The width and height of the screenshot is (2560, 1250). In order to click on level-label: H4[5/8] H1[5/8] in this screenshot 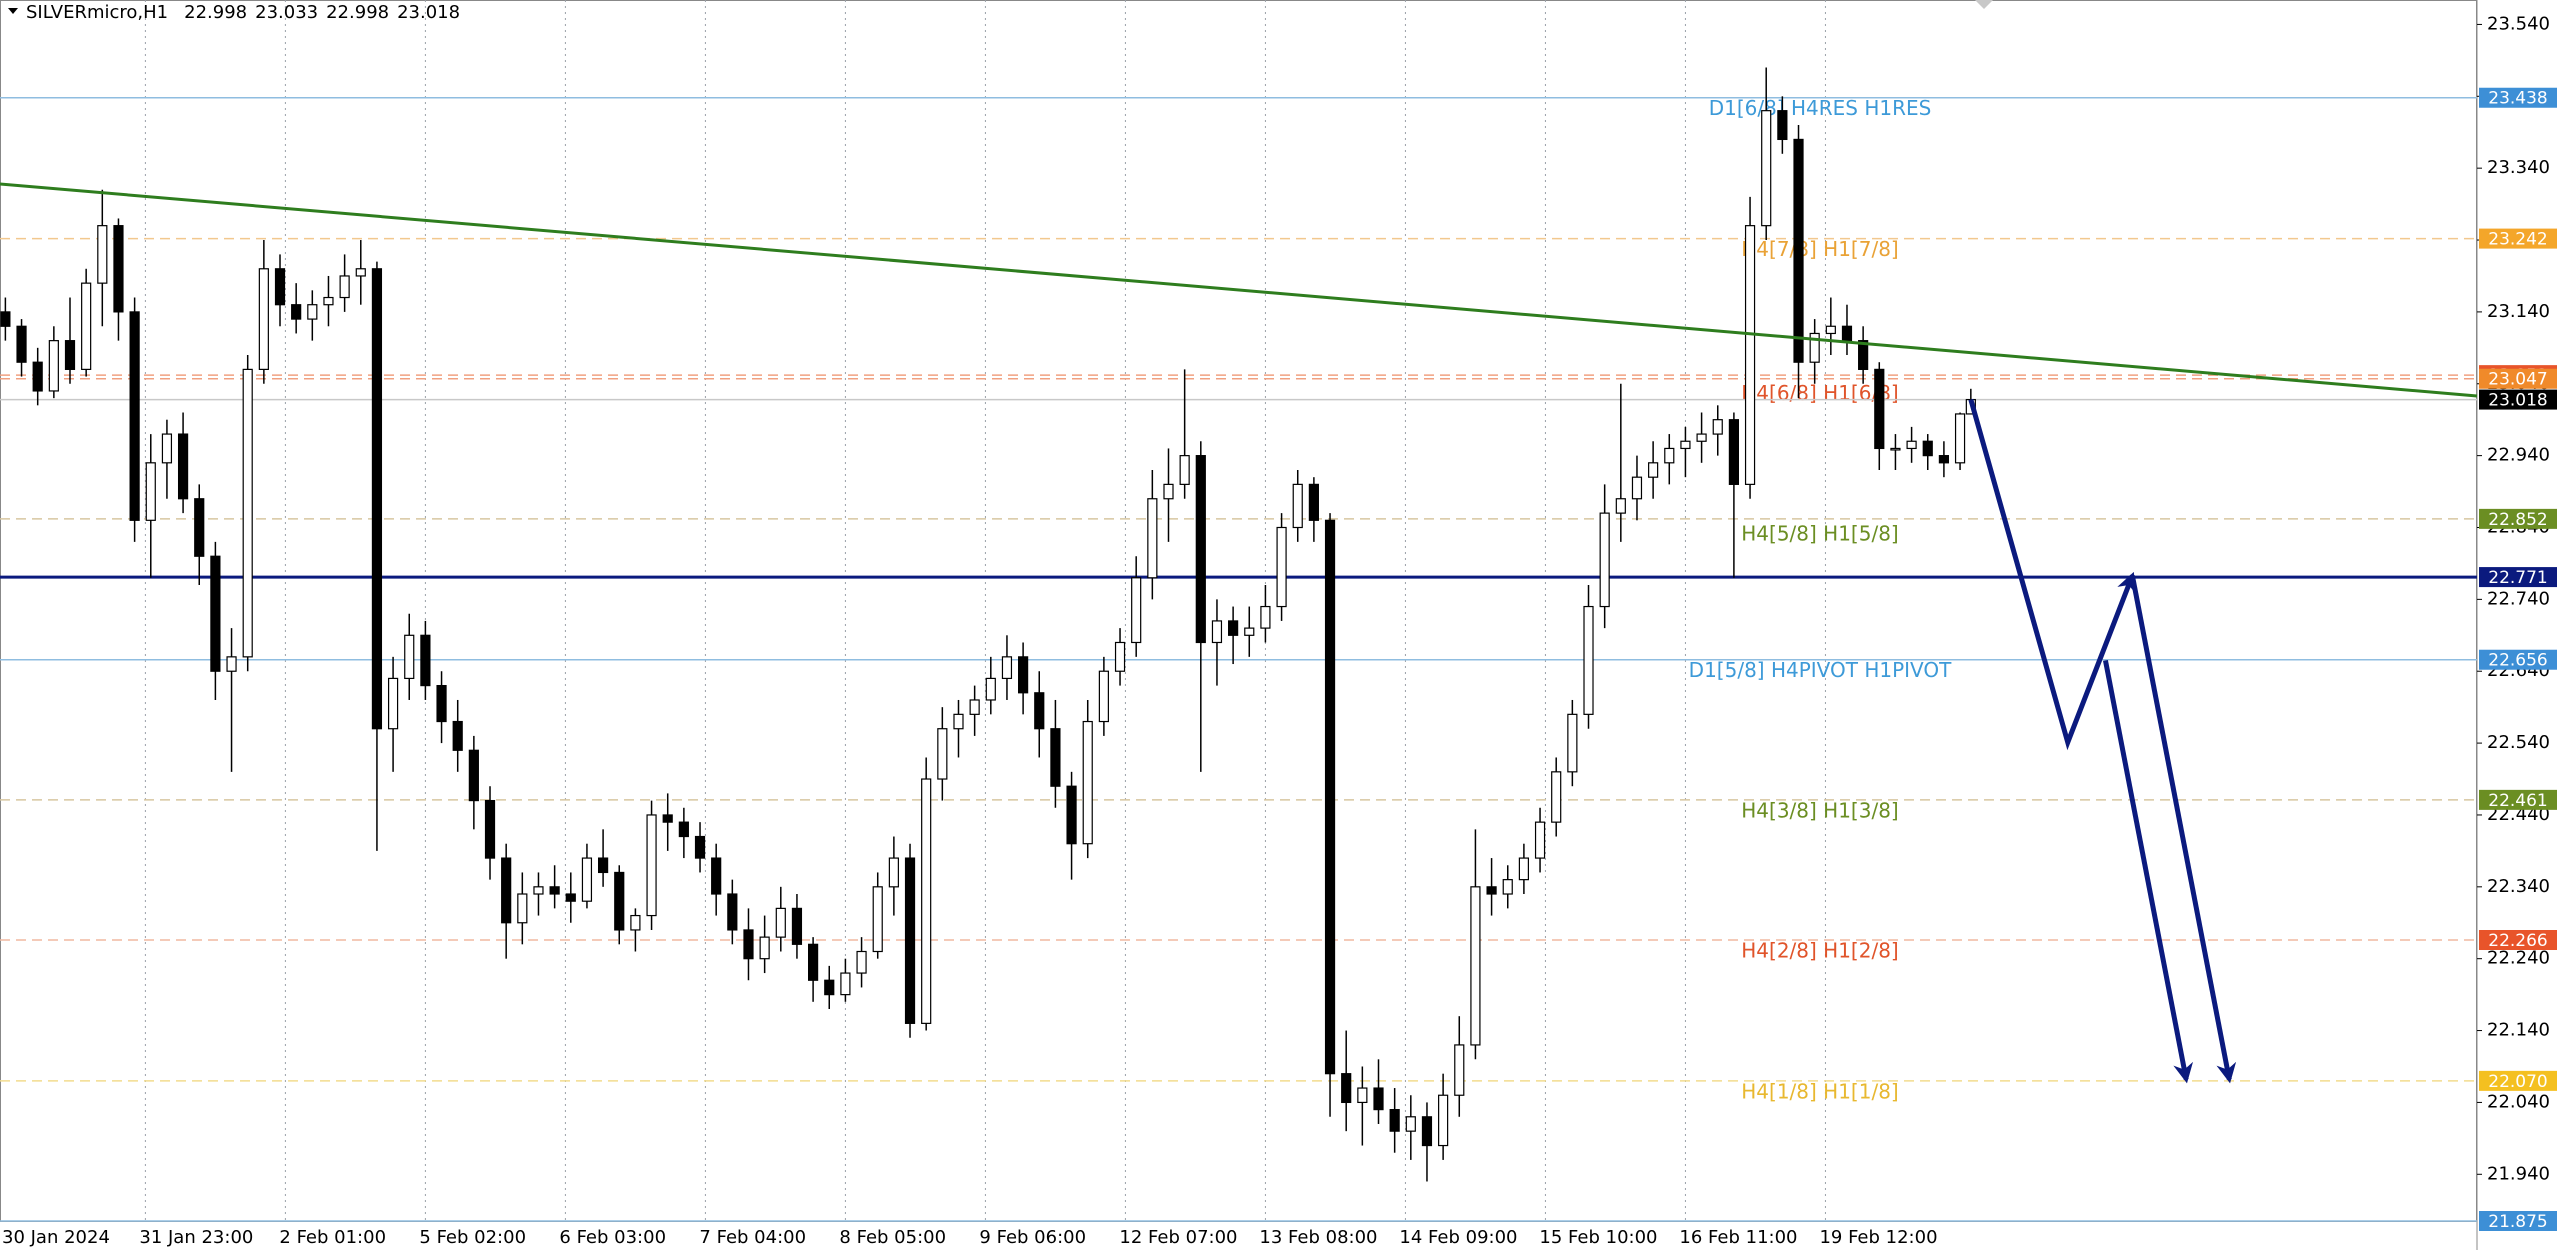, I will do `click(1819, 533)`.